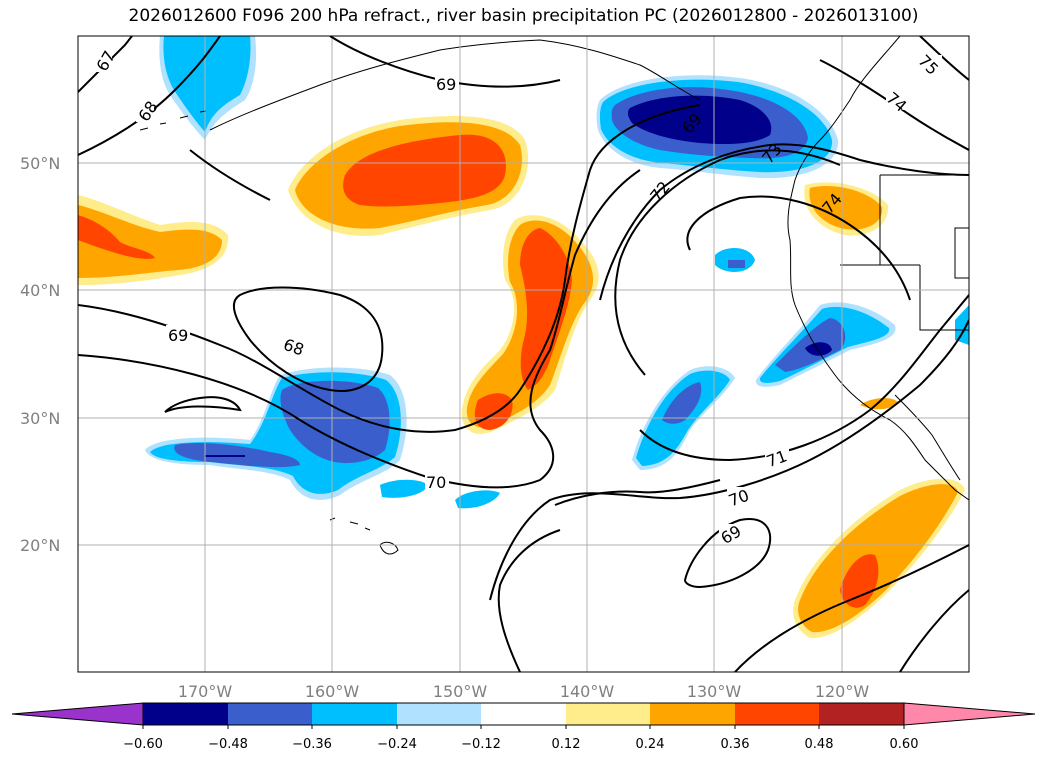  I want to click on neg-anomaly-central-deep2, so click(335, 422).